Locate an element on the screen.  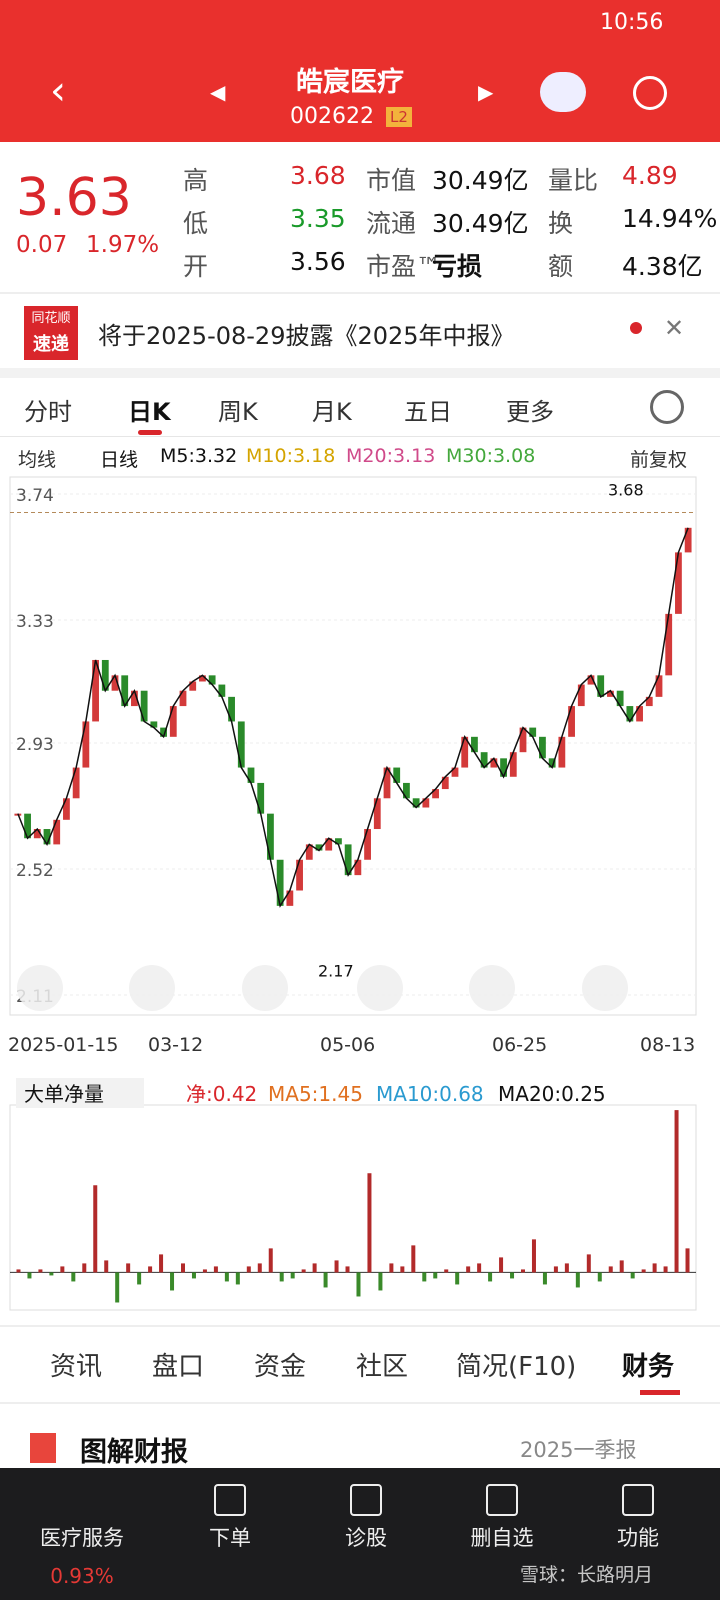
sub-tab: 资金 is located at coordinates (280, 1367).